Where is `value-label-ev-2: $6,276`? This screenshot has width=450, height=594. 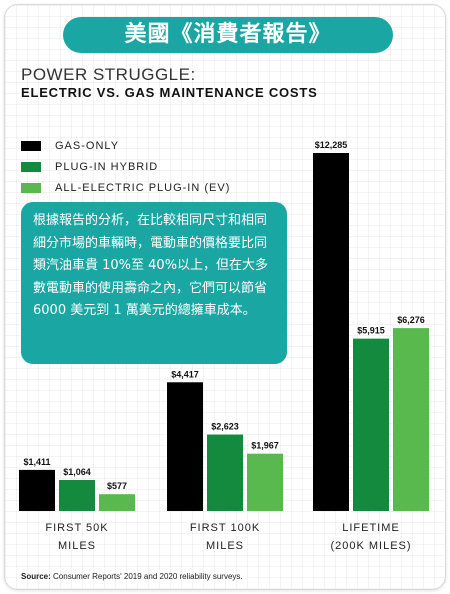 value-label-ev-2: $6,276 is located at coordinates (411, 320).